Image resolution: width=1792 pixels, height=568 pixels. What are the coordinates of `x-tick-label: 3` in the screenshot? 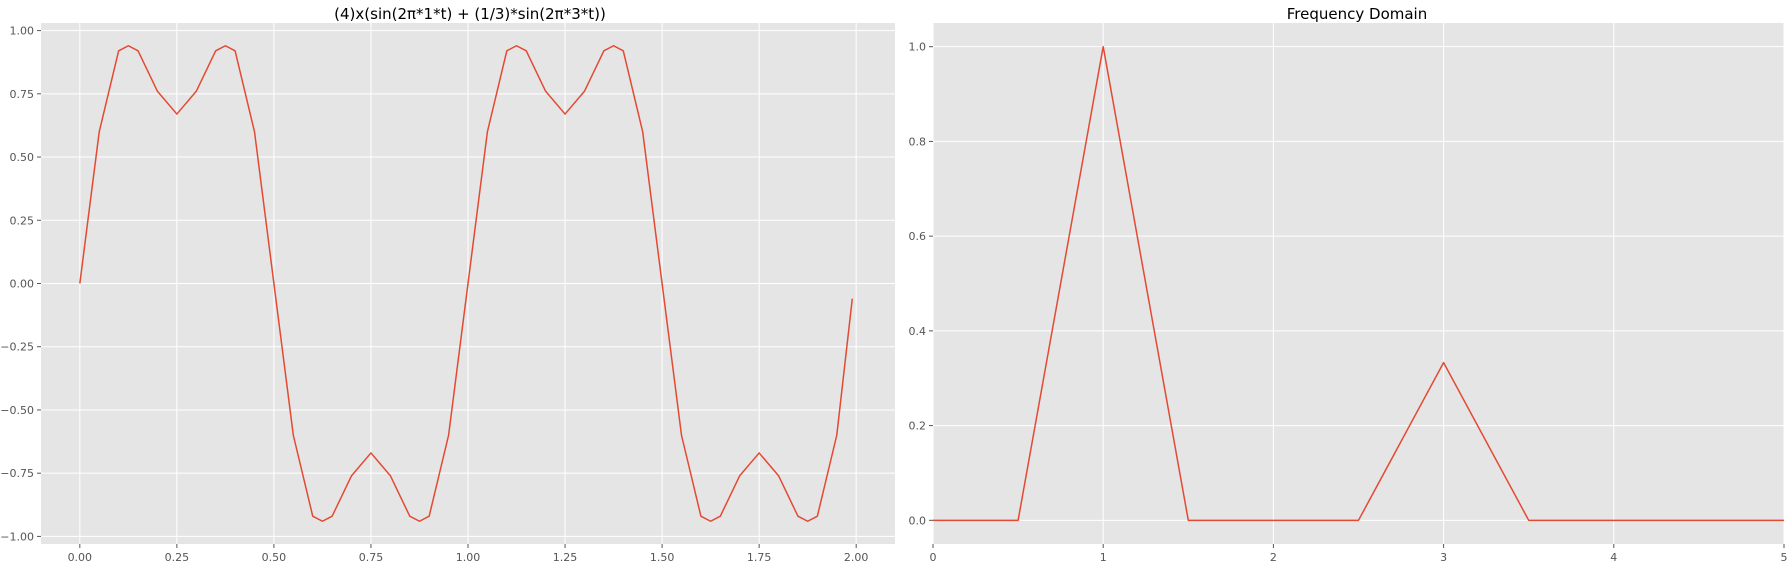 It's located at (1443, 557).